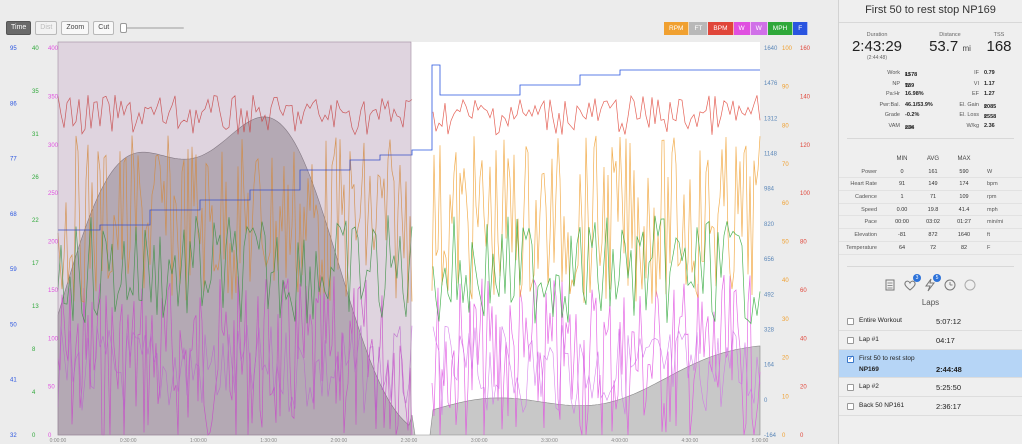 The image size is (1022, 444). Describe the element at coordinates (950, 285) in the screenshot. I see `clock-icon` at that location.